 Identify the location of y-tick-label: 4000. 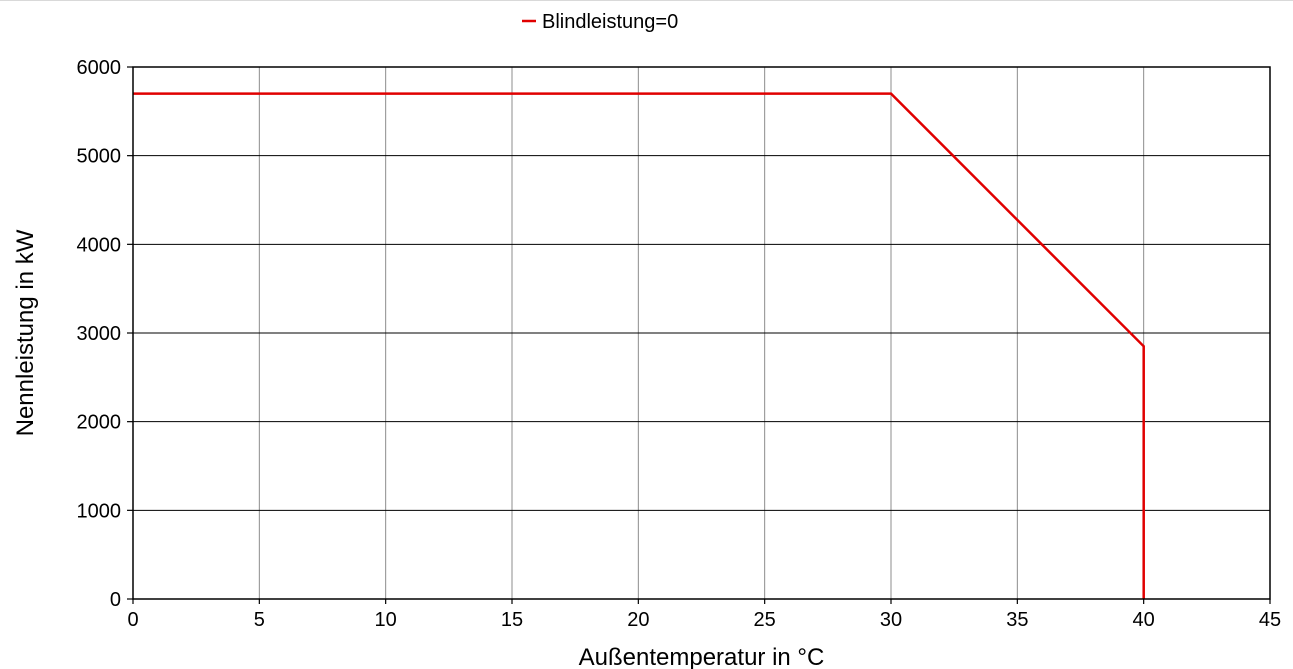
(99, 245).